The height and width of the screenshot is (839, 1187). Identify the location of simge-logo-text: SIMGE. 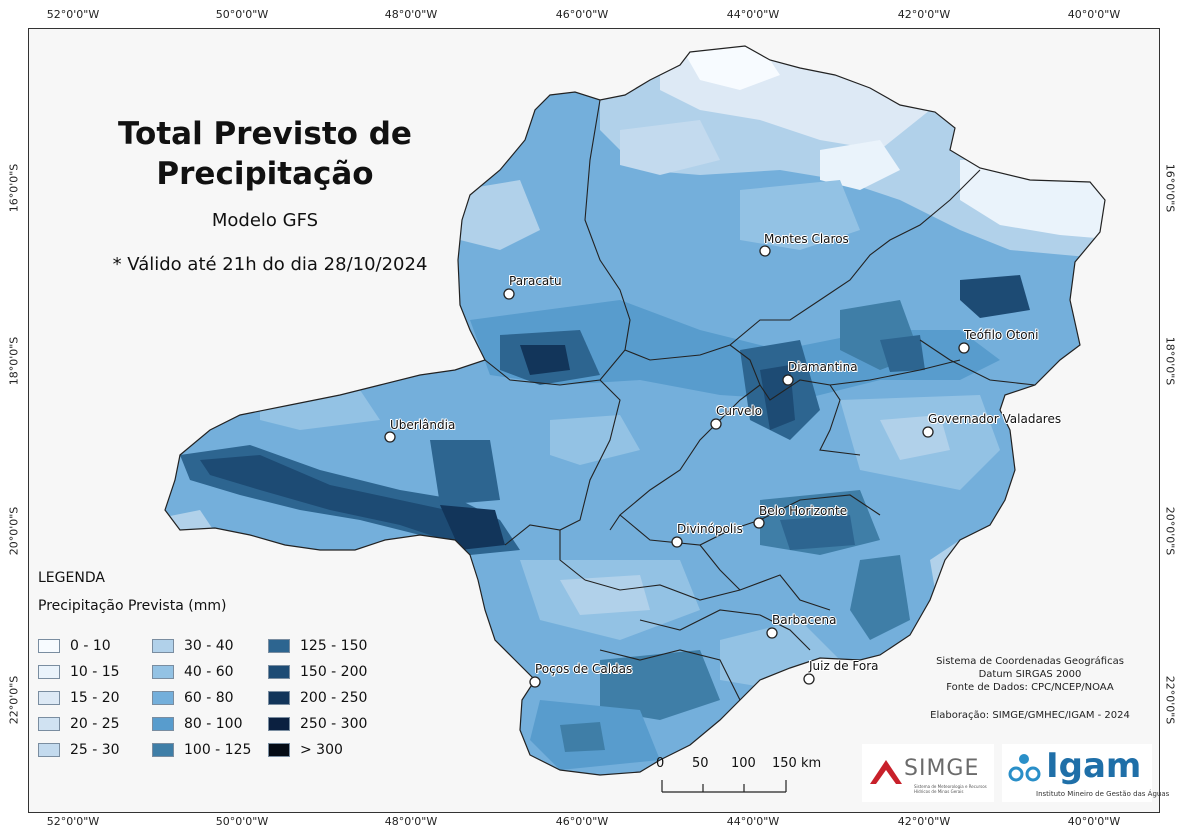
(942, 768).